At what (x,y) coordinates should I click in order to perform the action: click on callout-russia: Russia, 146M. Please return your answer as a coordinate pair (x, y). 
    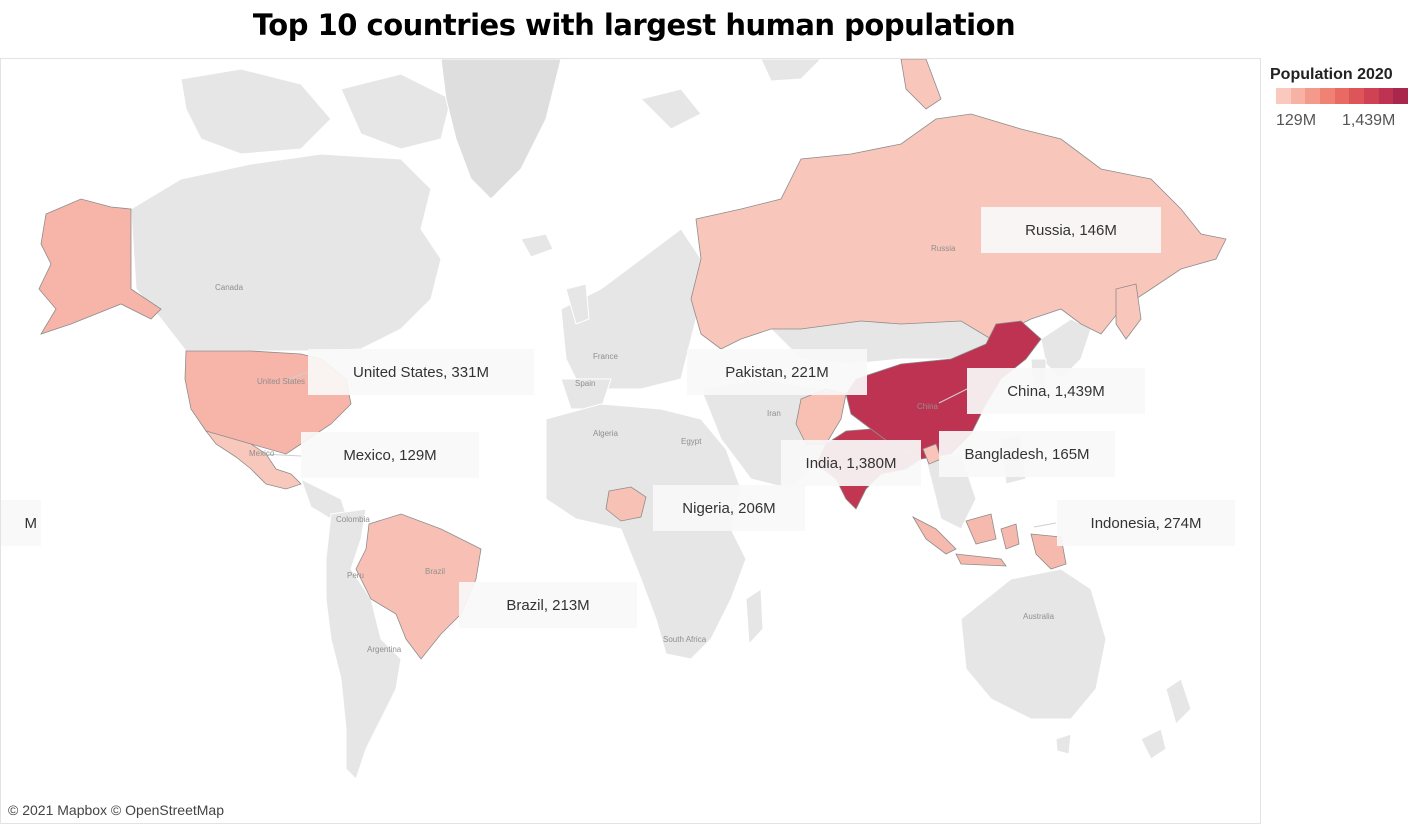
    Looking at the image, I should click on (1071, 230).